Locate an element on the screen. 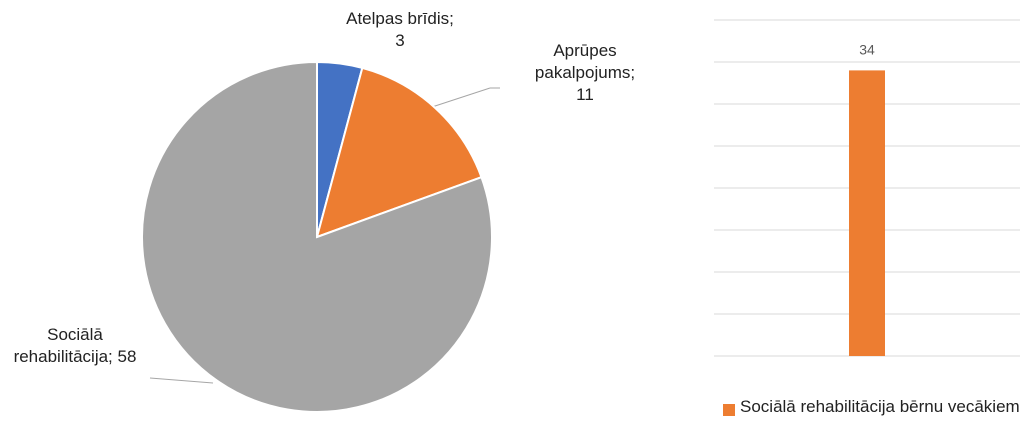 This screenshot has width=1034, height=446. bar is located at coordinates (867, 213).